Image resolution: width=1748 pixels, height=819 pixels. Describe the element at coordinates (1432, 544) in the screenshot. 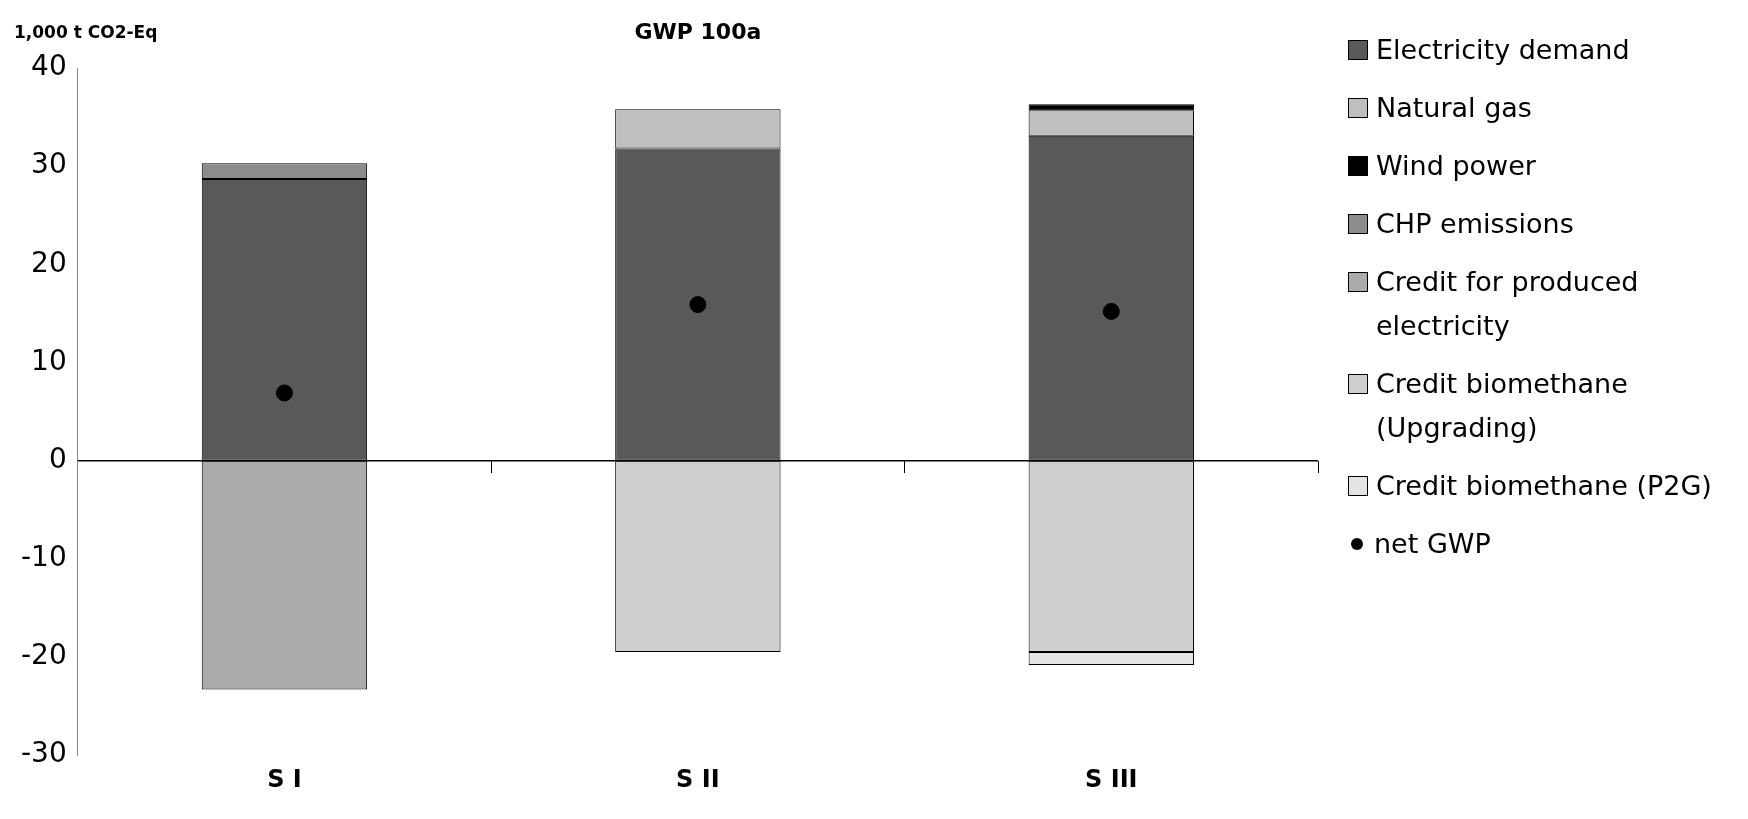

I see `legend-label: net GWP` at that location.